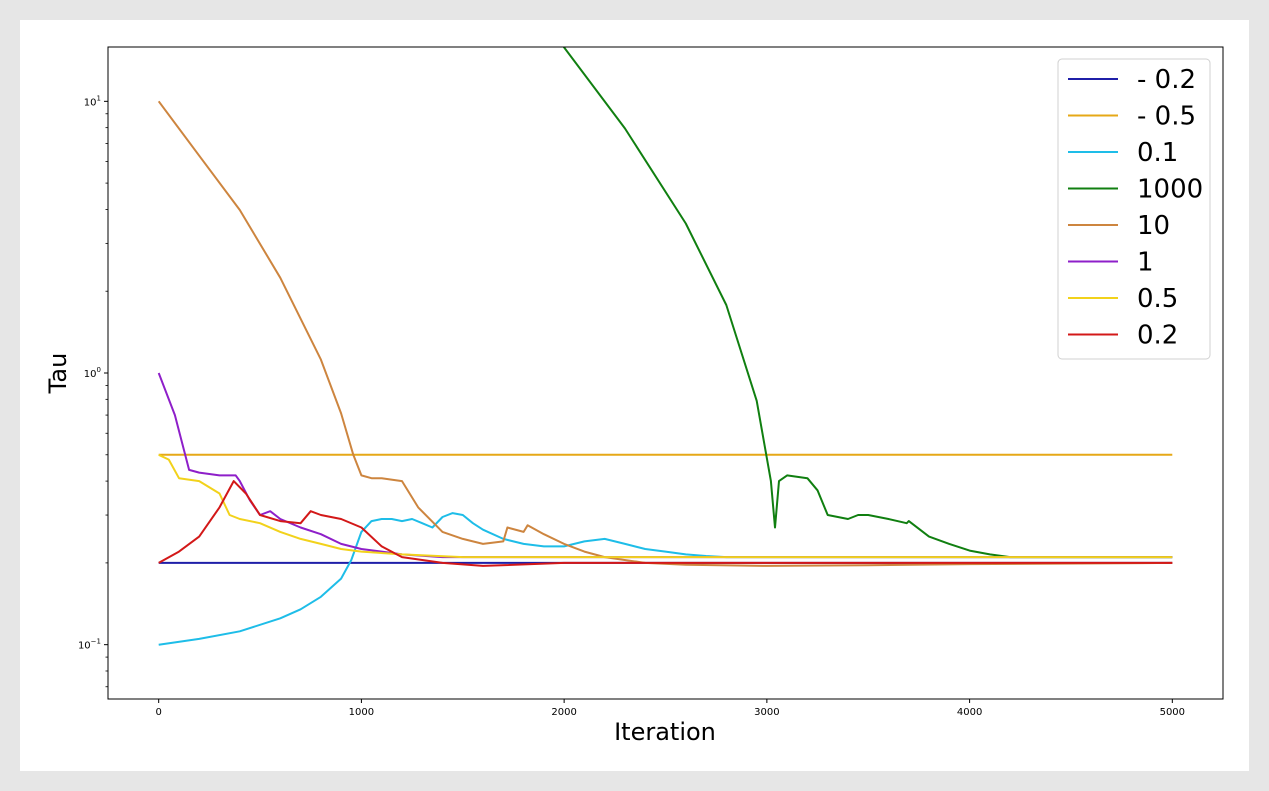 Image resolution: width=1269 pixels, height=791 pixels. I want to click on x-tick-label: 0, so click(158, 712).